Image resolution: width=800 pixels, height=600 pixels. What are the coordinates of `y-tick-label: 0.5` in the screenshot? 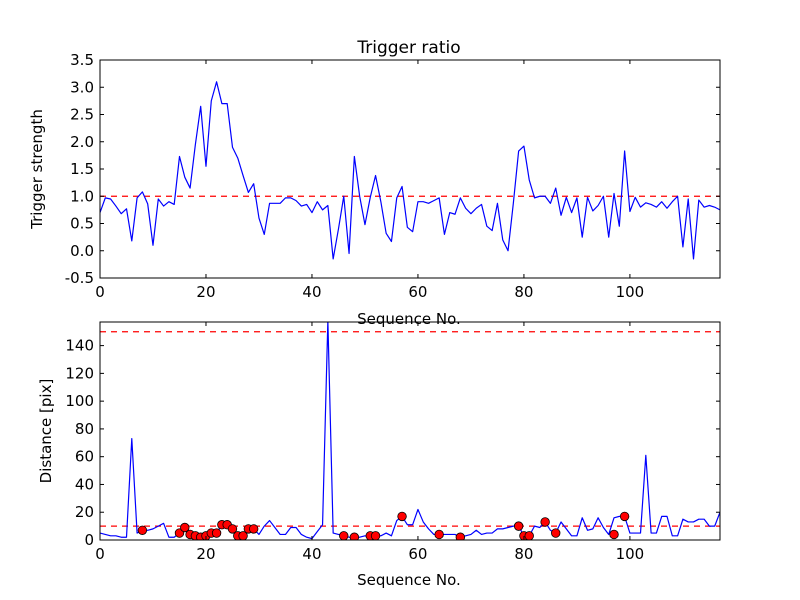 It's located at (82, 224).